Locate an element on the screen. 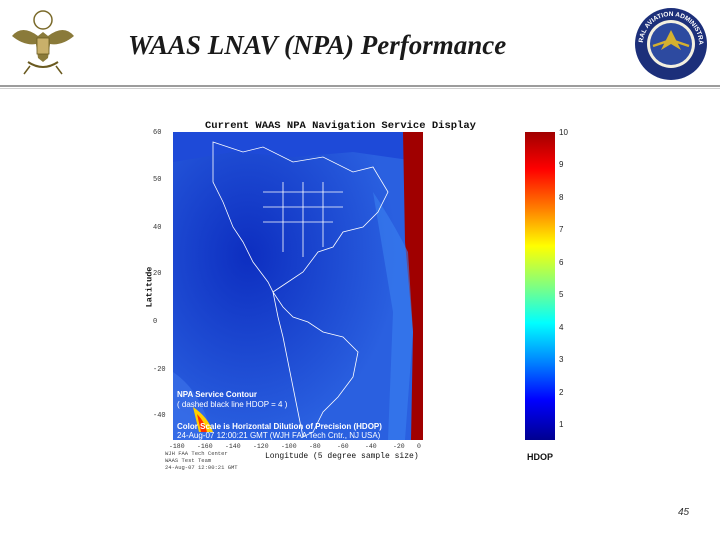 This screenshot has width=720, height=540. colorbar-tick: 9 is located at coordinates (561, 164).